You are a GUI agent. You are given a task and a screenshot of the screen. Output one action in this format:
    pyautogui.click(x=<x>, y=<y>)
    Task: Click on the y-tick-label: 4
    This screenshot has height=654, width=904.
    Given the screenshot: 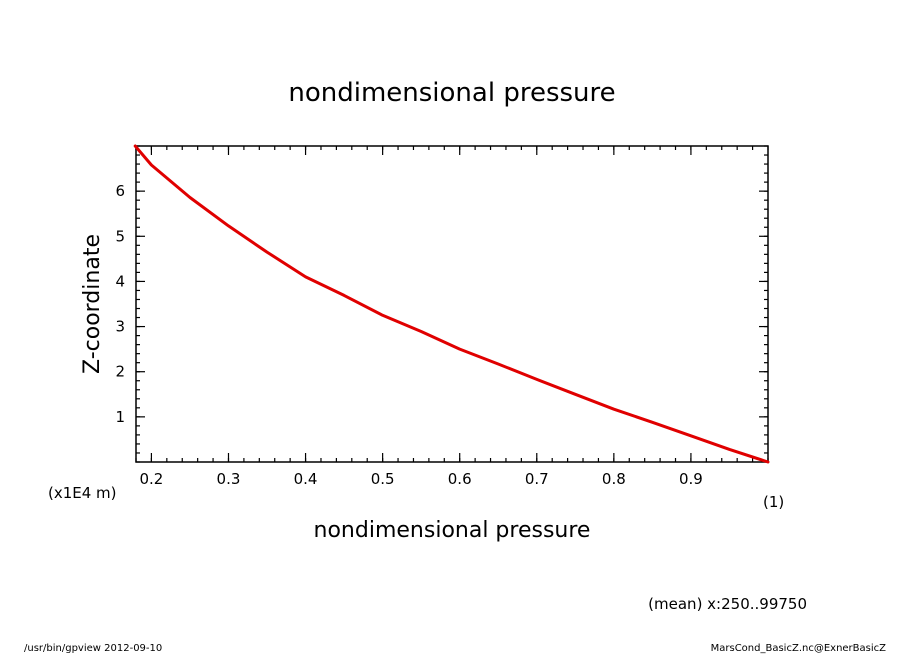 What is the action you would take?
    pyautogui.click(x=120, y=281)
    